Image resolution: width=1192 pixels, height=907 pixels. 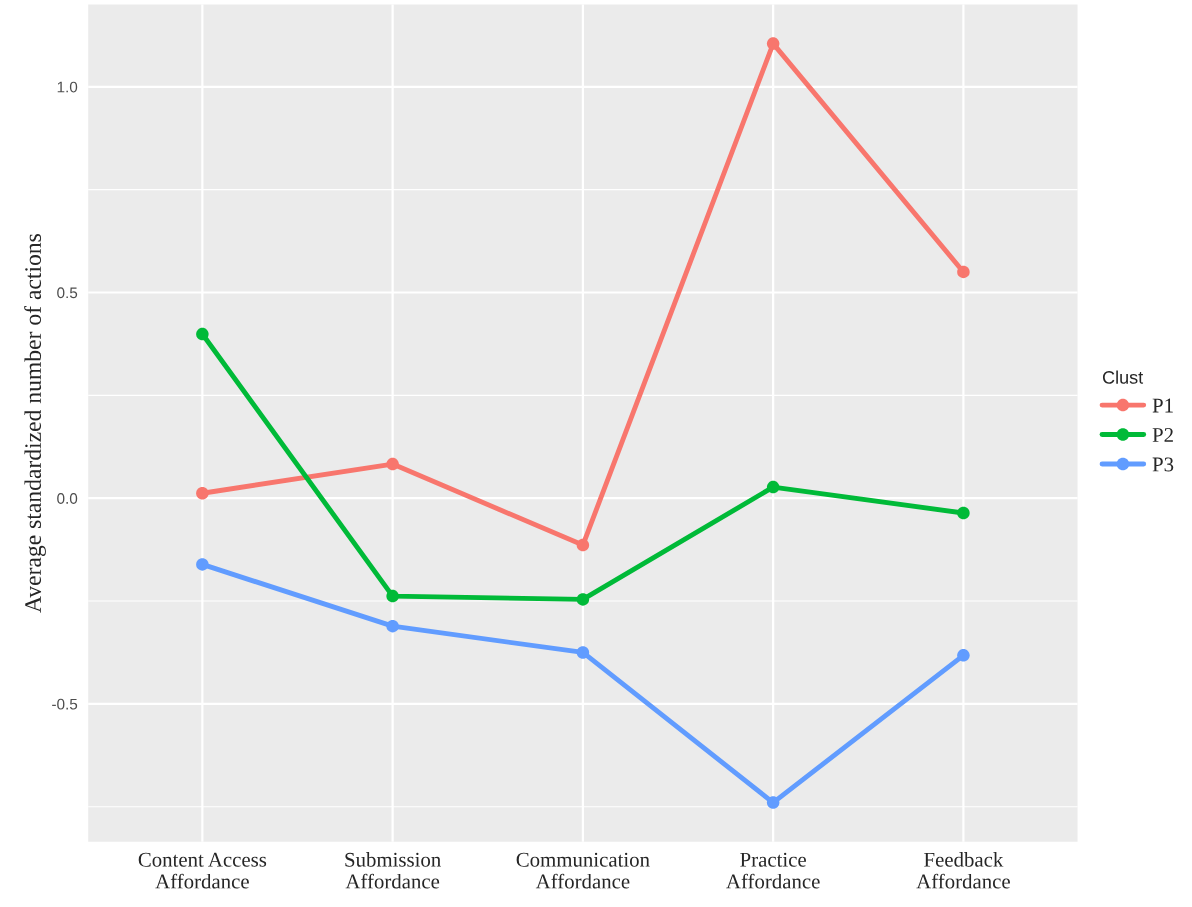 What do you see at coordinates (963, 870) in the screenshot?
I see `x-tick-label: Feedback Affordance` at bounding box center [963, 870].